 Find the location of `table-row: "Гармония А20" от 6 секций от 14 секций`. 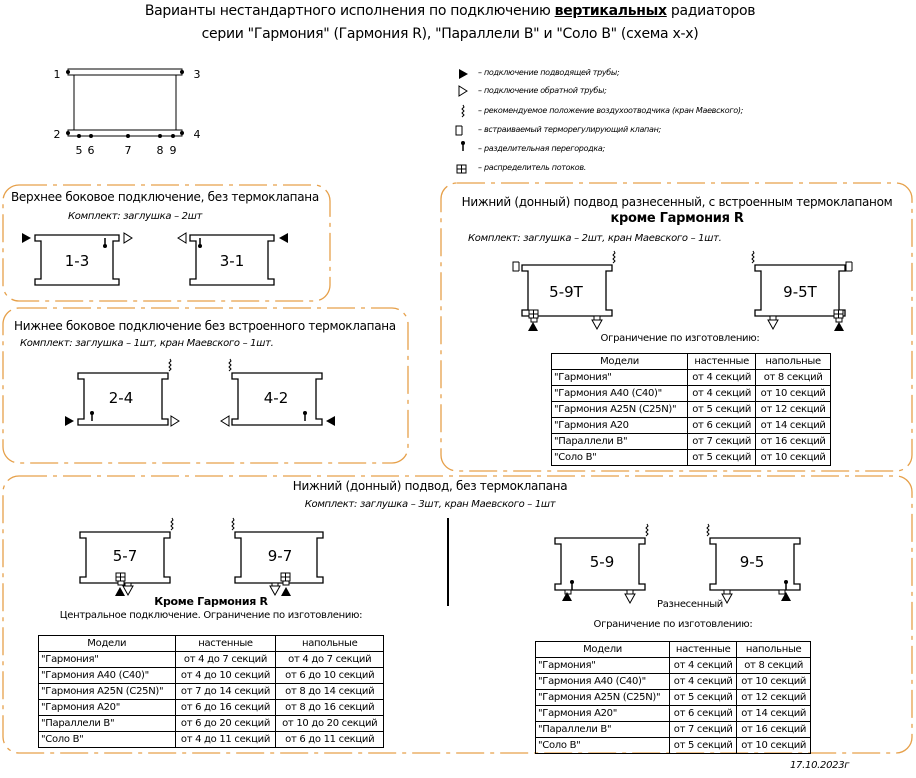

table-row: "Гармония А20" от 6 секций от 14 секций is located at coordinates (672, 713).